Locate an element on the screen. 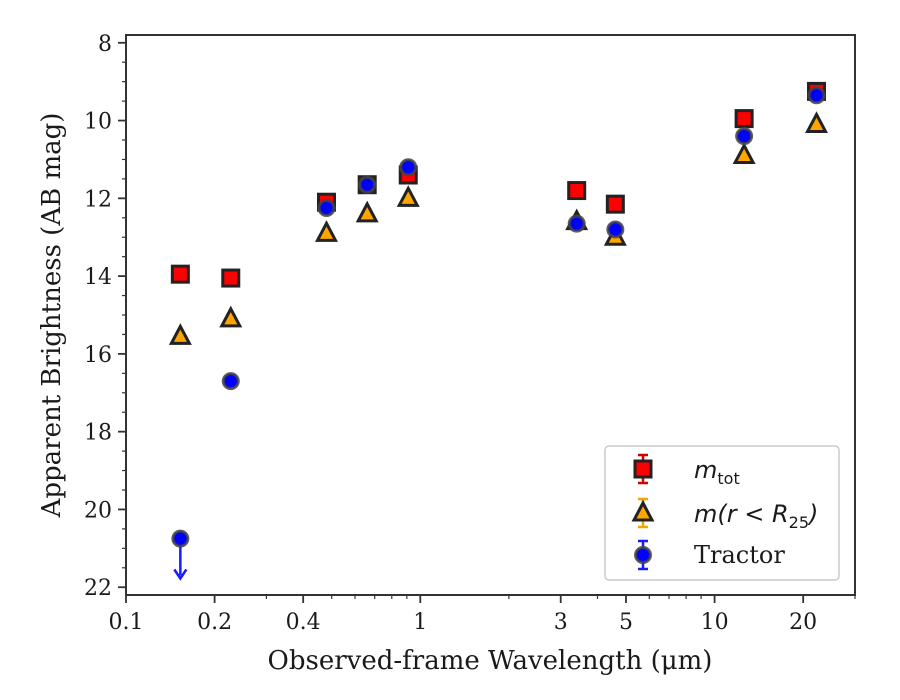 The image size is (900, 700). y-tick-label: 12 is located at coordinates (98, 199).